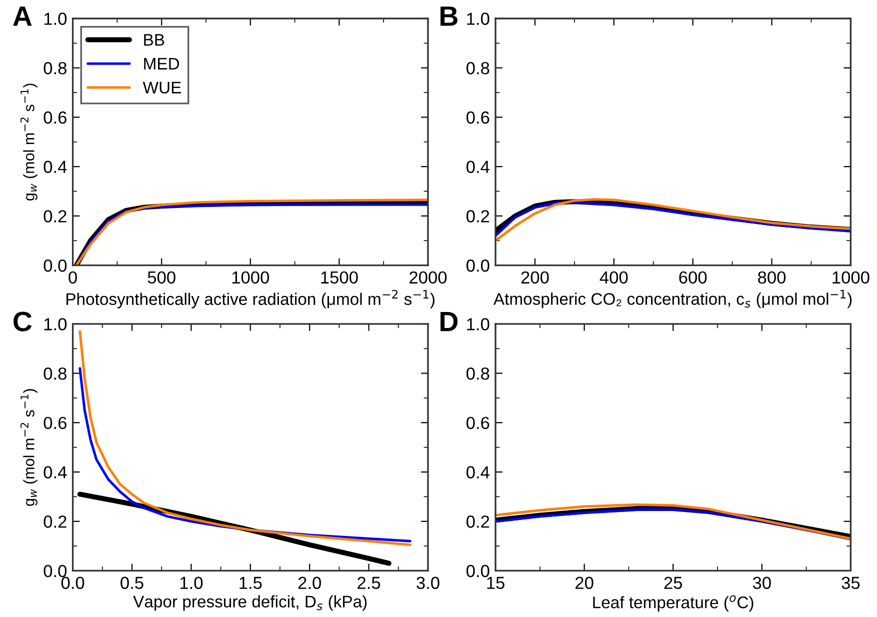 Image resolution: width=877 pixels, height=617 pixels. I want to click on chart-title: C, so click(23, 322).